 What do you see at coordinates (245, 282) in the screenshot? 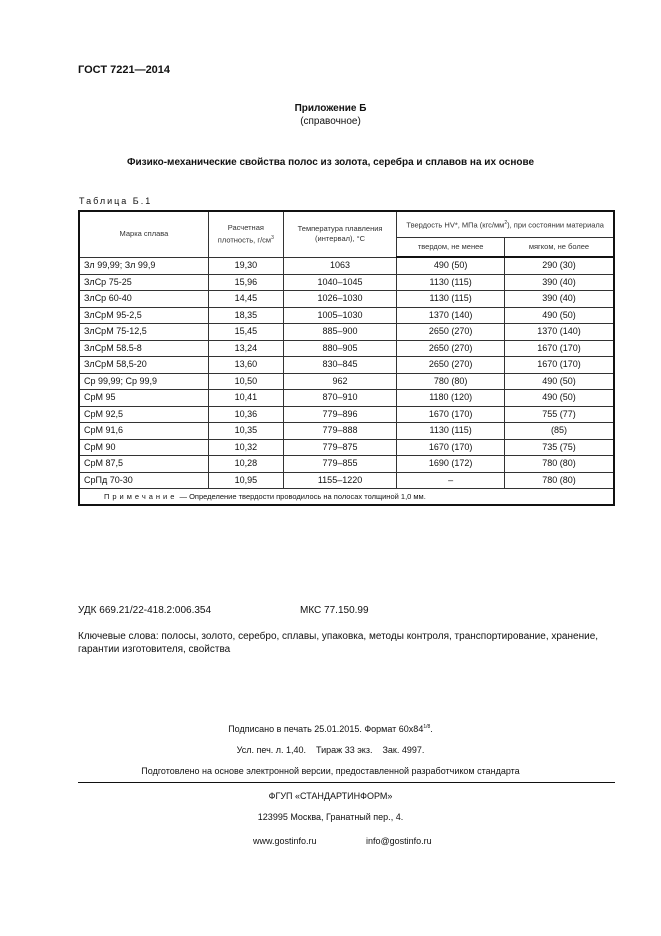
I see `cell-density: 15,96` at bounding box center [245, 282].